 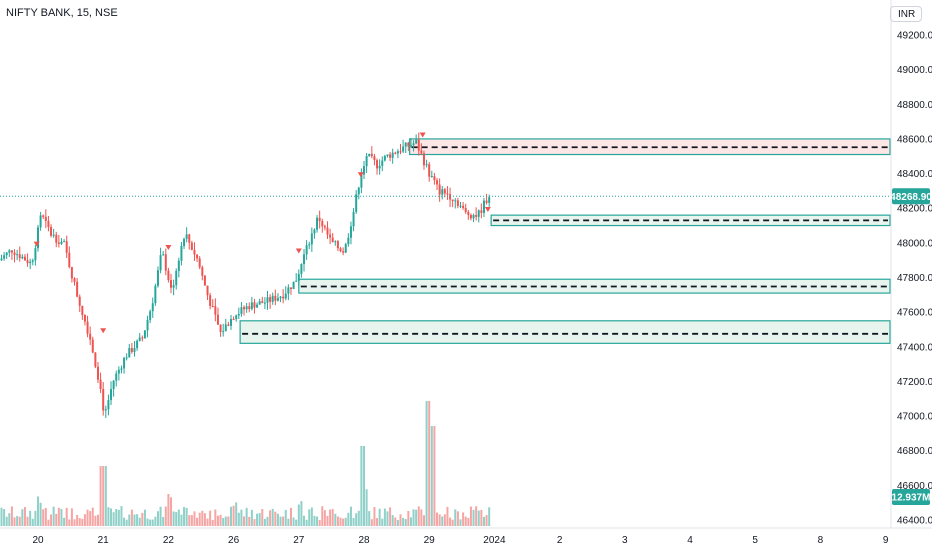 What do you see at coordinates (690, 220) in the screenshot?
I see `supply-demand-zone` at bounding box center [690, 220].